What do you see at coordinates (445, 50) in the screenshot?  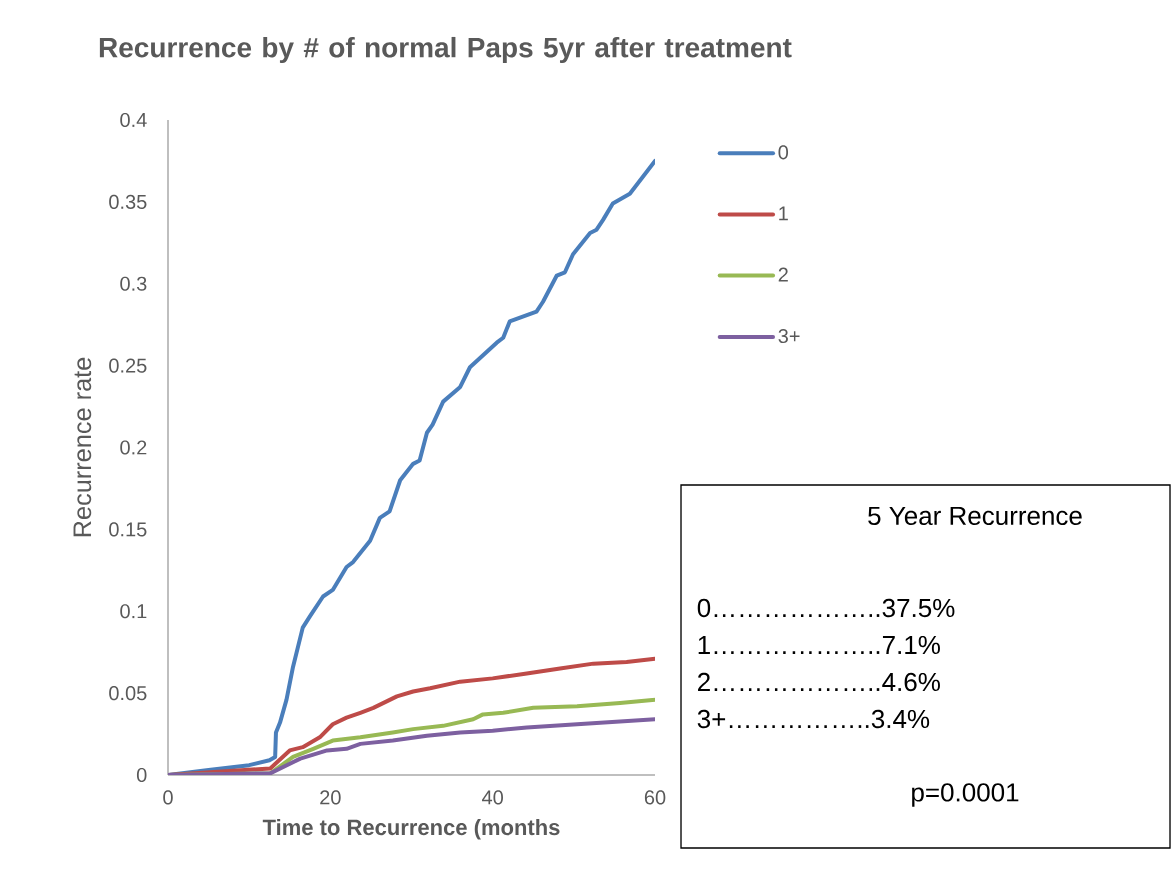 I see `chart-title: Recurrence by # of normal Paps 5yr after treatment` at bounding box center [445, 50].